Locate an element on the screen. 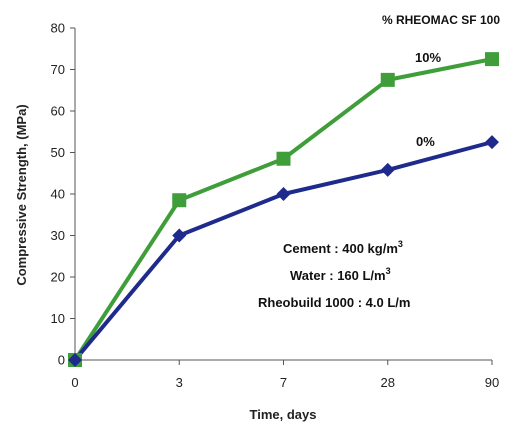 The height and width of the screenshot is (429, 513). x-tick-label: 90 is located at coordinates (492, 382).